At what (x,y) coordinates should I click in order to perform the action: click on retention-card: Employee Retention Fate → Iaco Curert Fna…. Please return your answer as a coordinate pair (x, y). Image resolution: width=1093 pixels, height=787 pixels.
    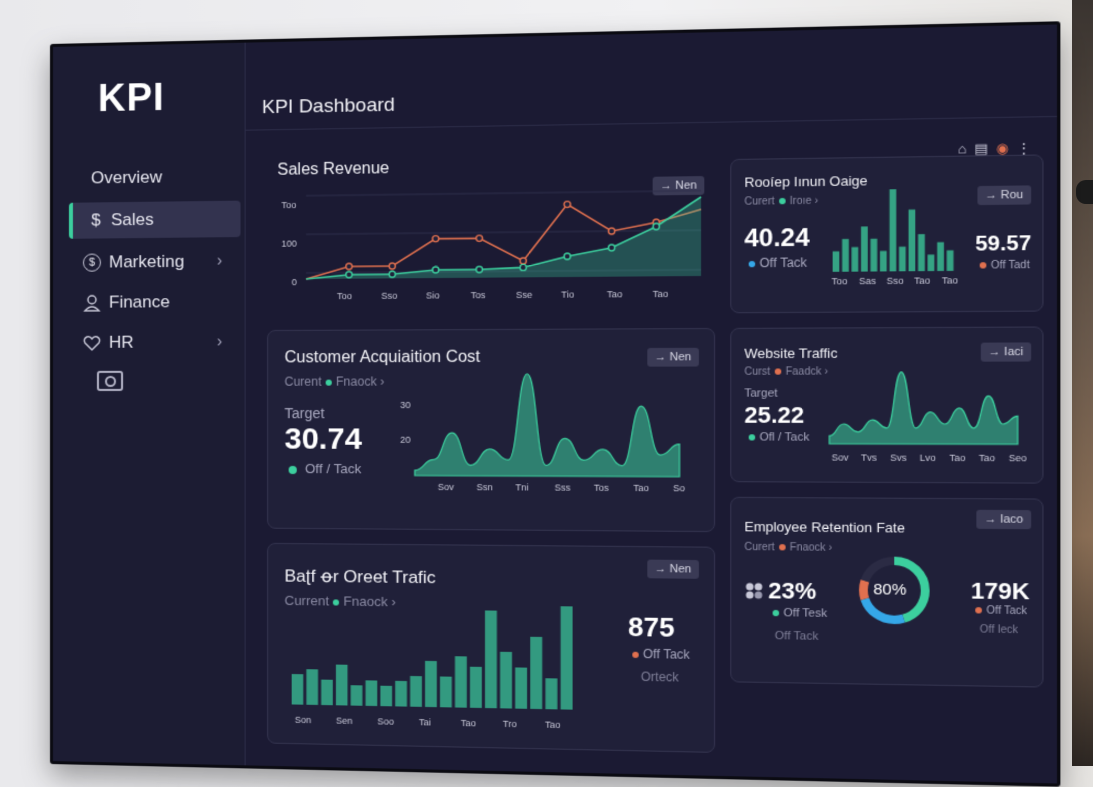
    Looking at the image, I should click on (886, 592).